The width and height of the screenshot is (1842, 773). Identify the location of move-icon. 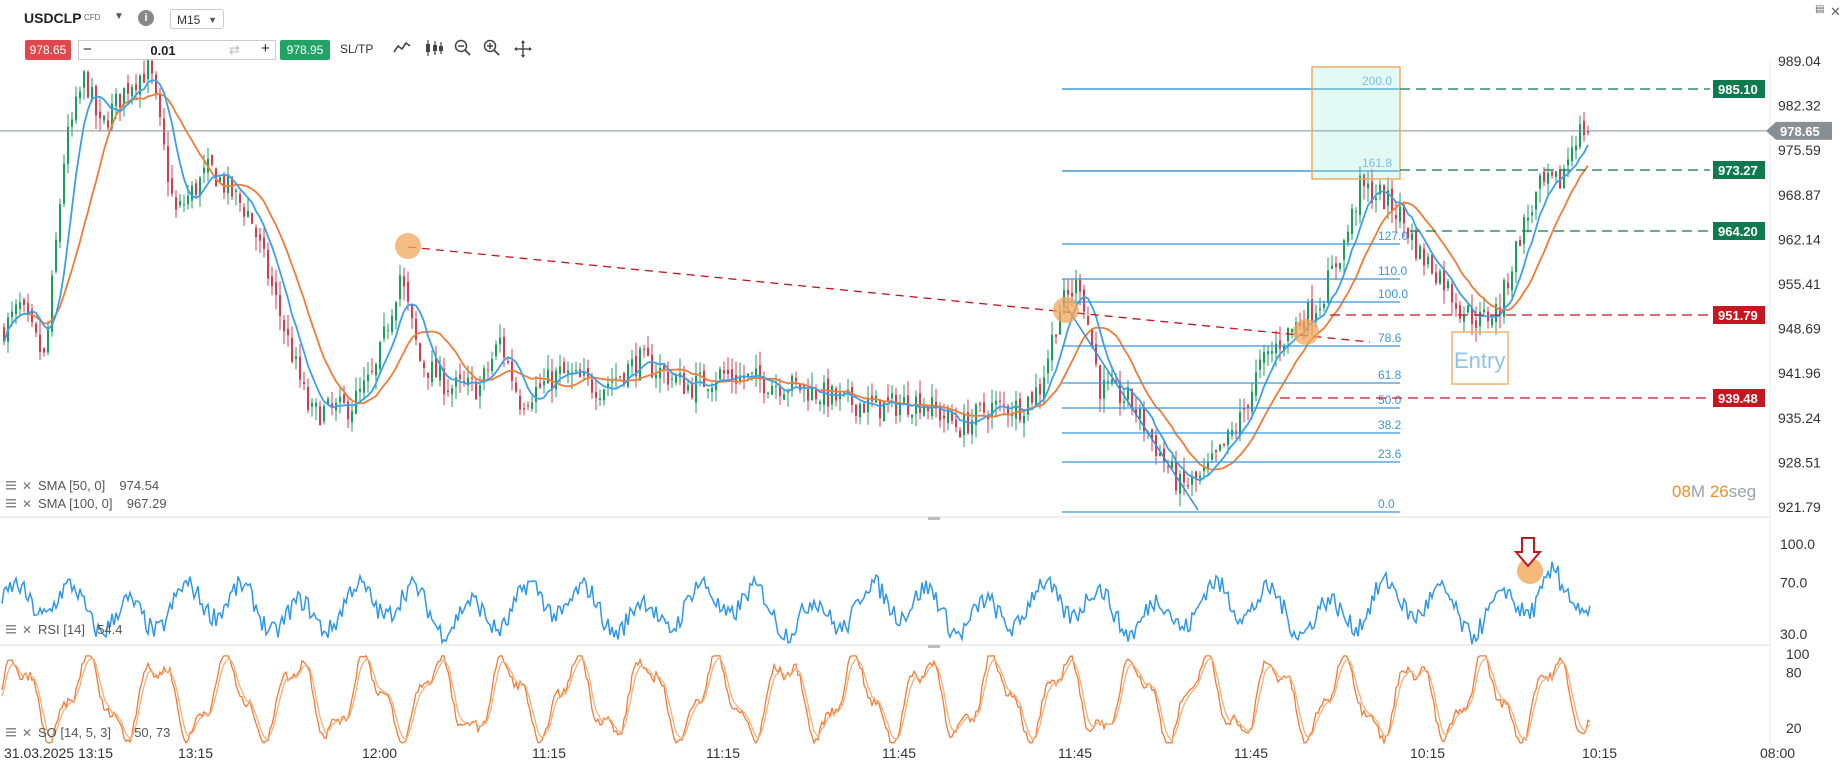
(523, 49).